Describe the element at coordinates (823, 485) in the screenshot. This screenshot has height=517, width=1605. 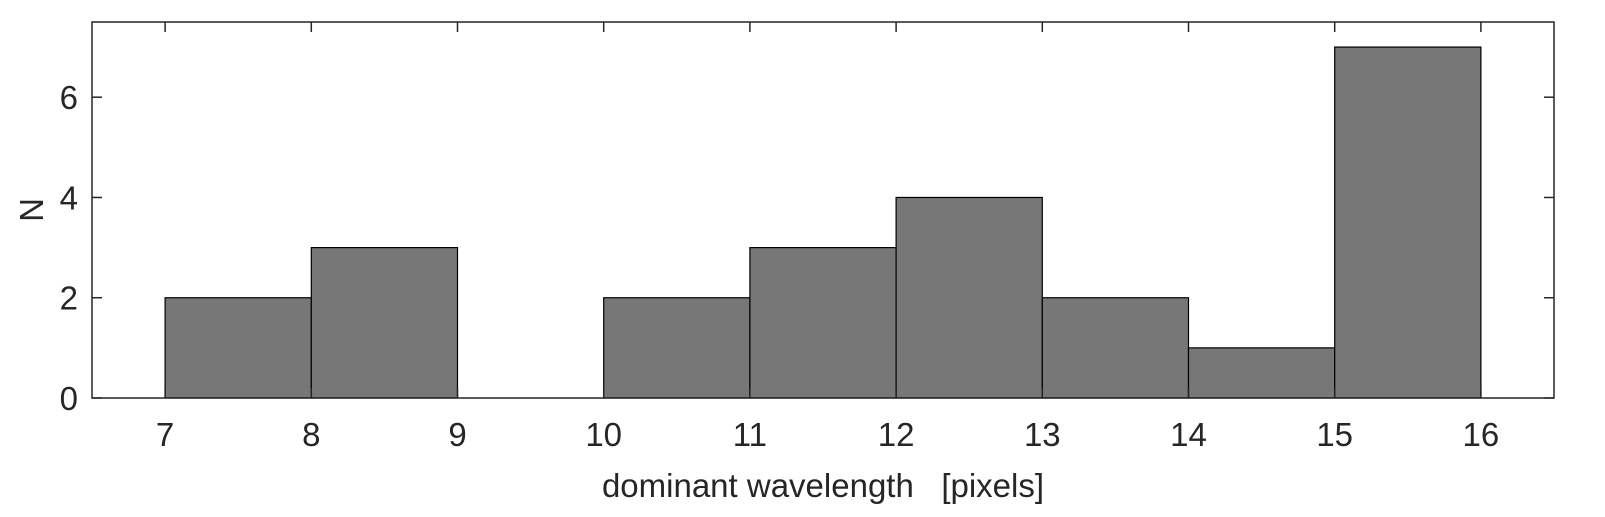
I see `x-axis-label: dominant wavelength [pixels]` at that location.